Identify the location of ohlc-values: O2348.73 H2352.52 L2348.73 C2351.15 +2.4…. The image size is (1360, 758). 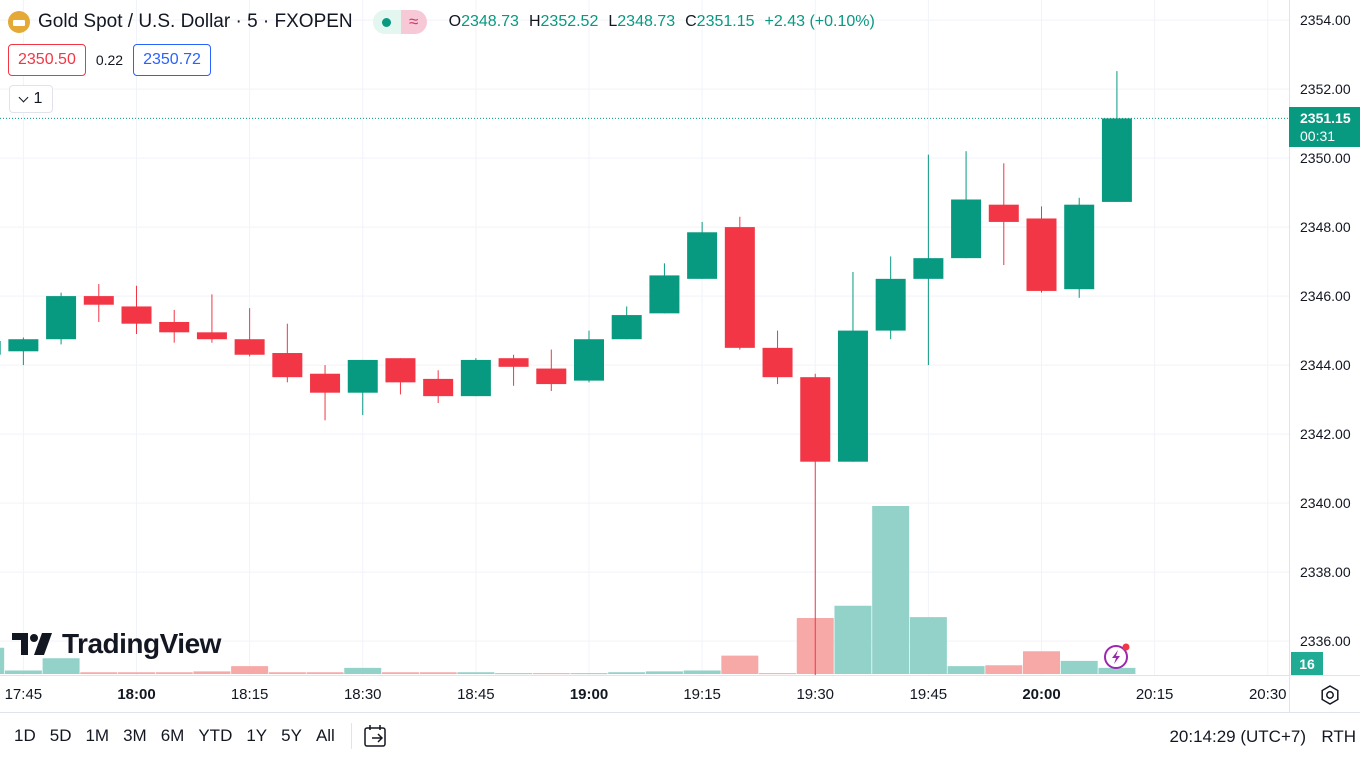
(662, 22).